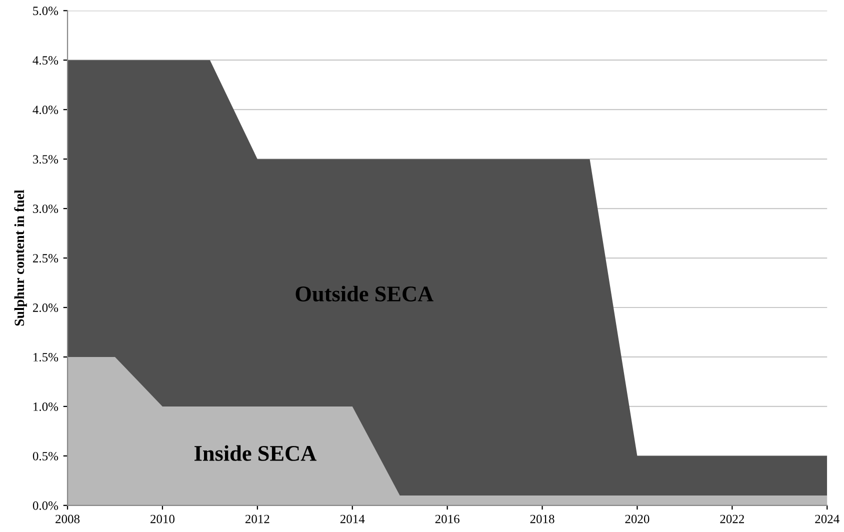  I want to click on y-tick-label: 2.0%, so click(45, 308).